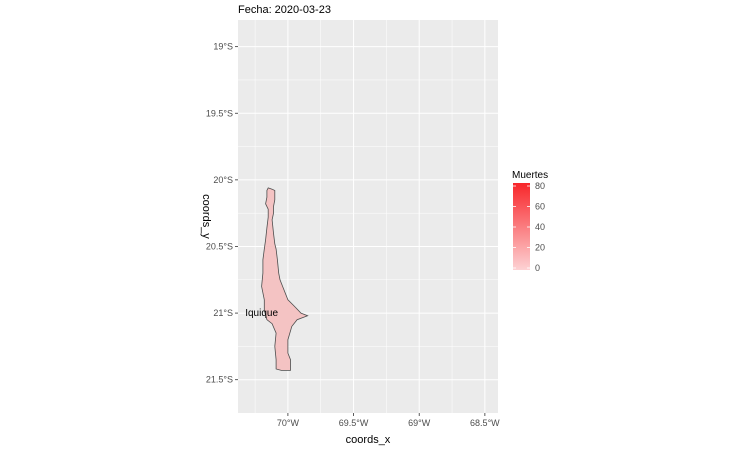  I want to click on legend-label: 80, so click(540, 186).